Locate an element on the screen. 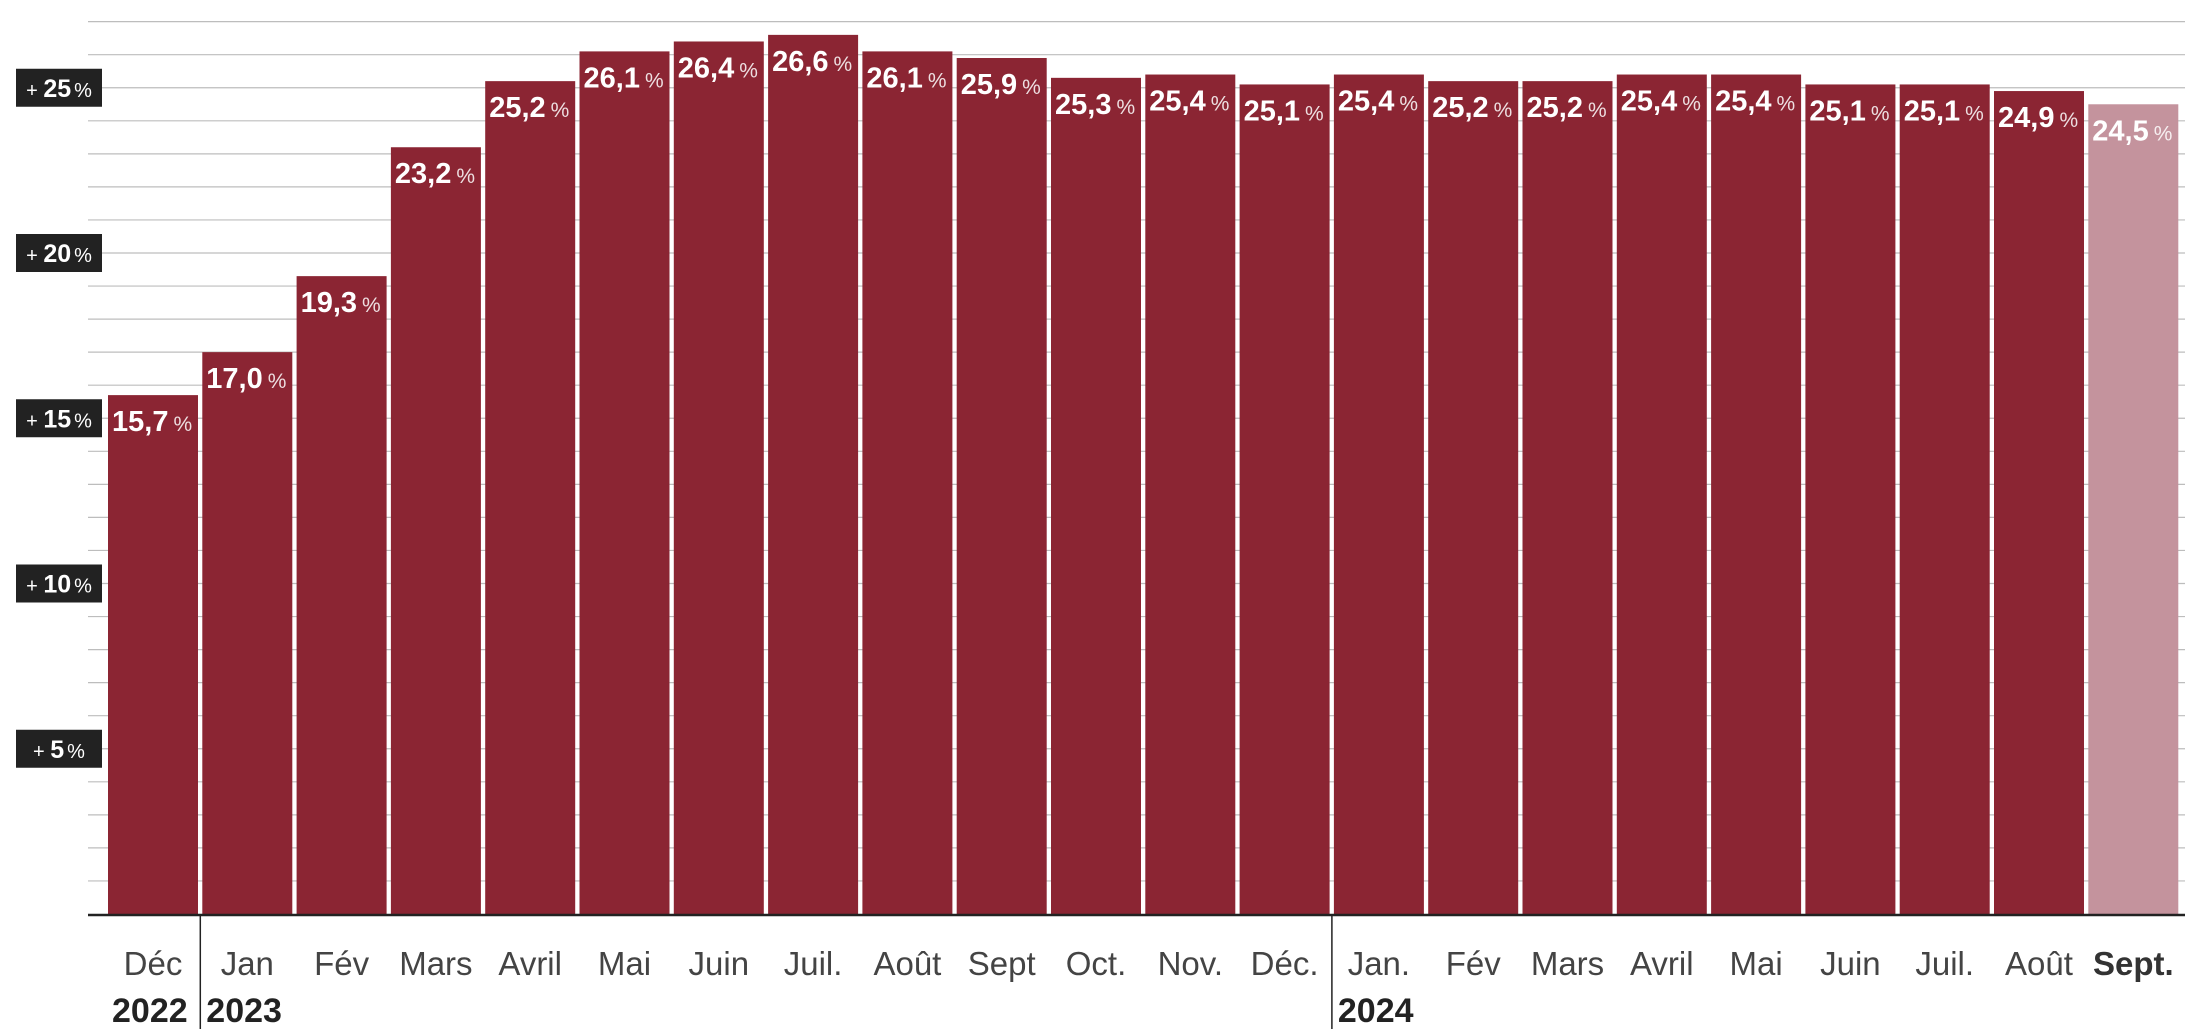 The height and width of the screenshot is (1034, 2185). y-tick-label: + 15% is located at coordinates (59, 419).